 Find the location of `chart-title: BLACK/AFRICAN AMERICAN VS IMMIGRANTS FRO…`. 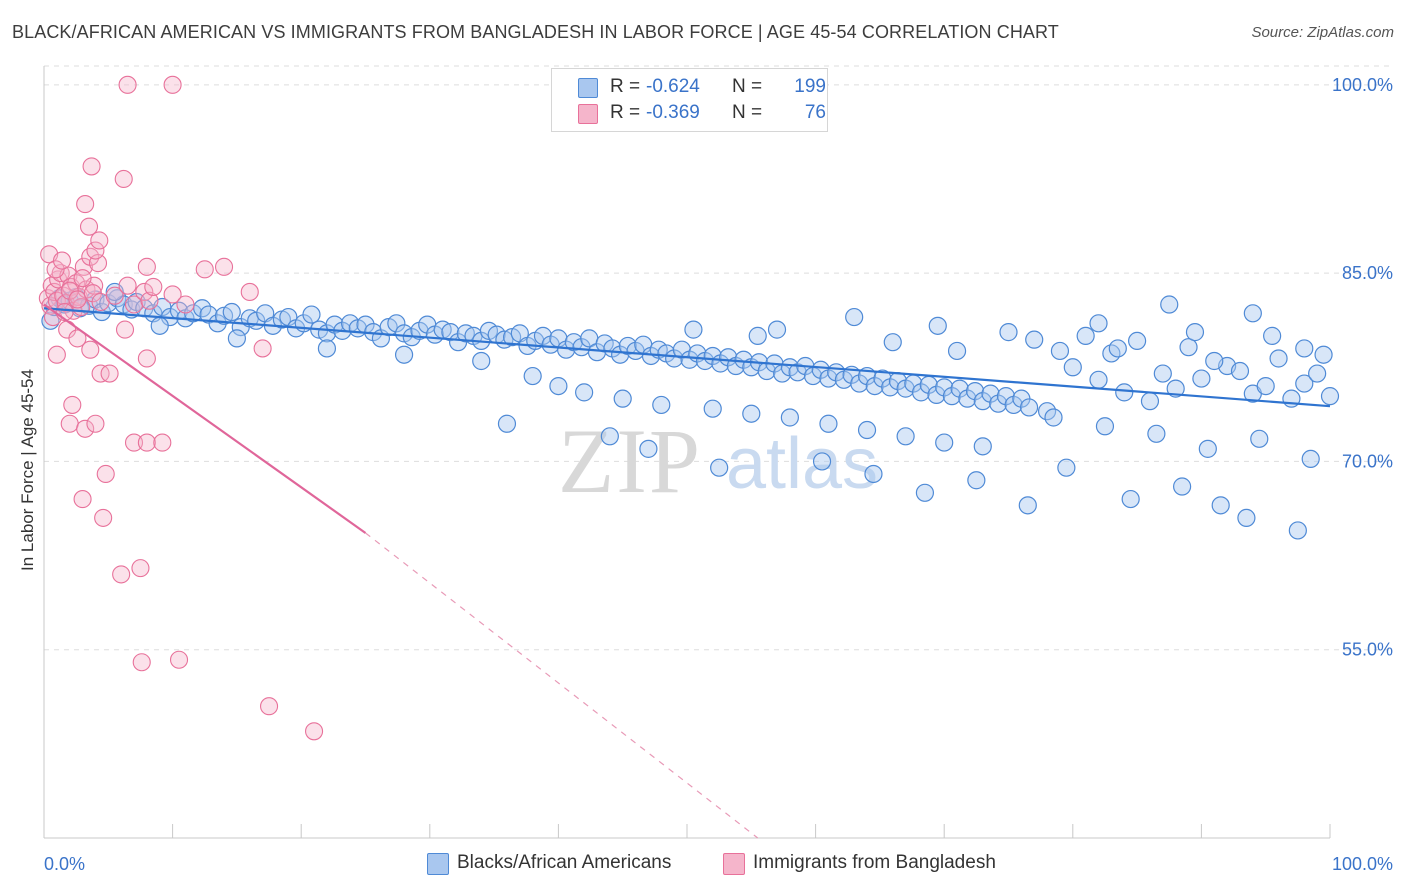

chart-title: BLACK/AFRICAN AMERICAN VS IMMIGRANTS FRO… is located at coordinates (535, 32).